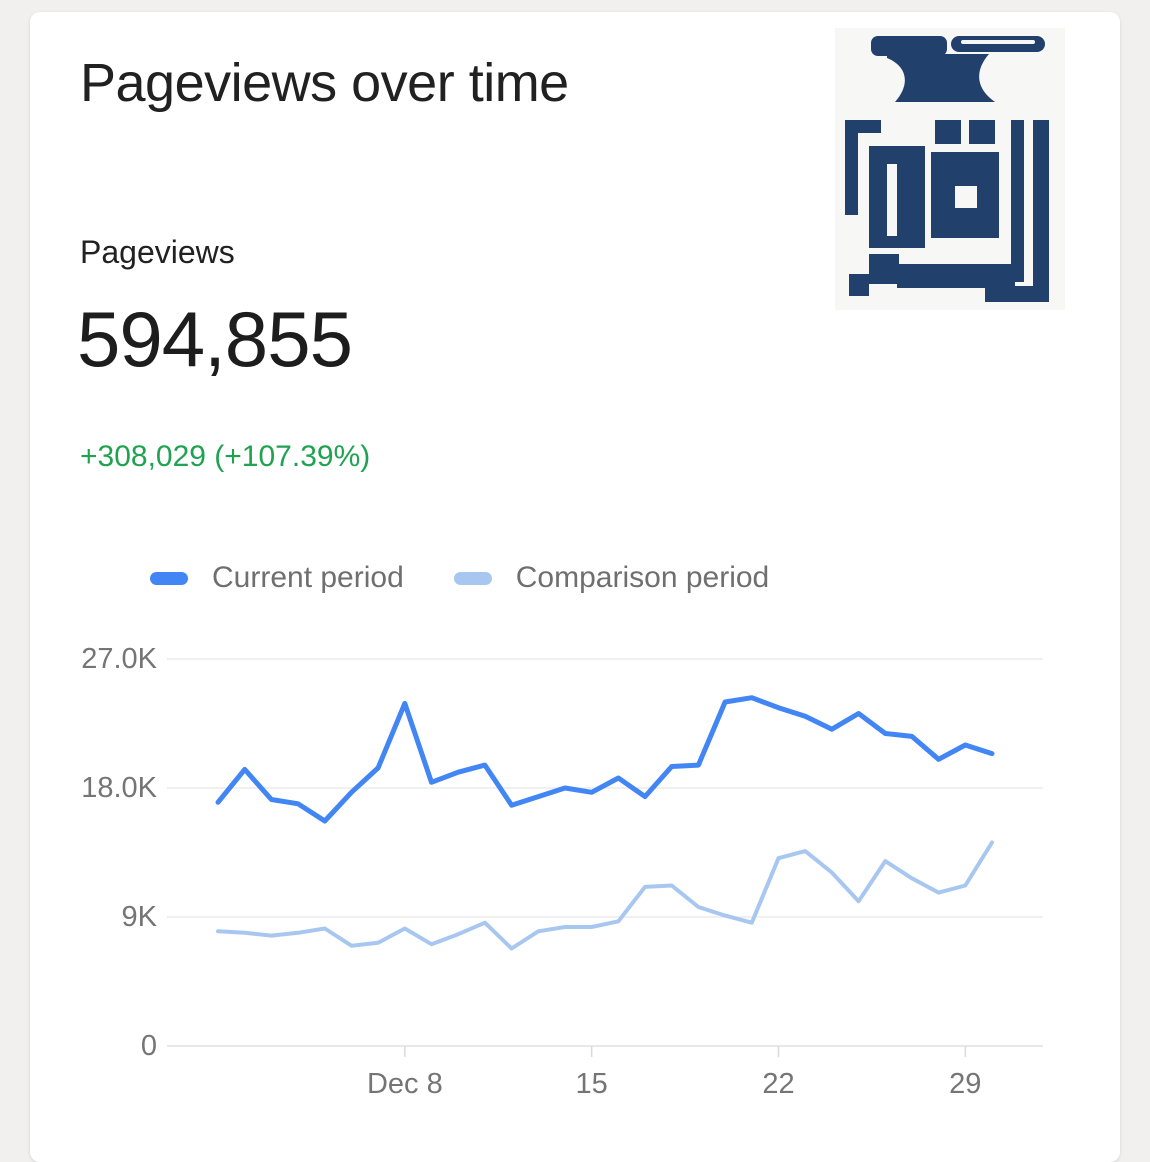 The width and height of the screenshot is (1150, 1162). Describe the element at coordinates (215, 339) in the screenshot. I see `metric-value: 594,855` at that location.